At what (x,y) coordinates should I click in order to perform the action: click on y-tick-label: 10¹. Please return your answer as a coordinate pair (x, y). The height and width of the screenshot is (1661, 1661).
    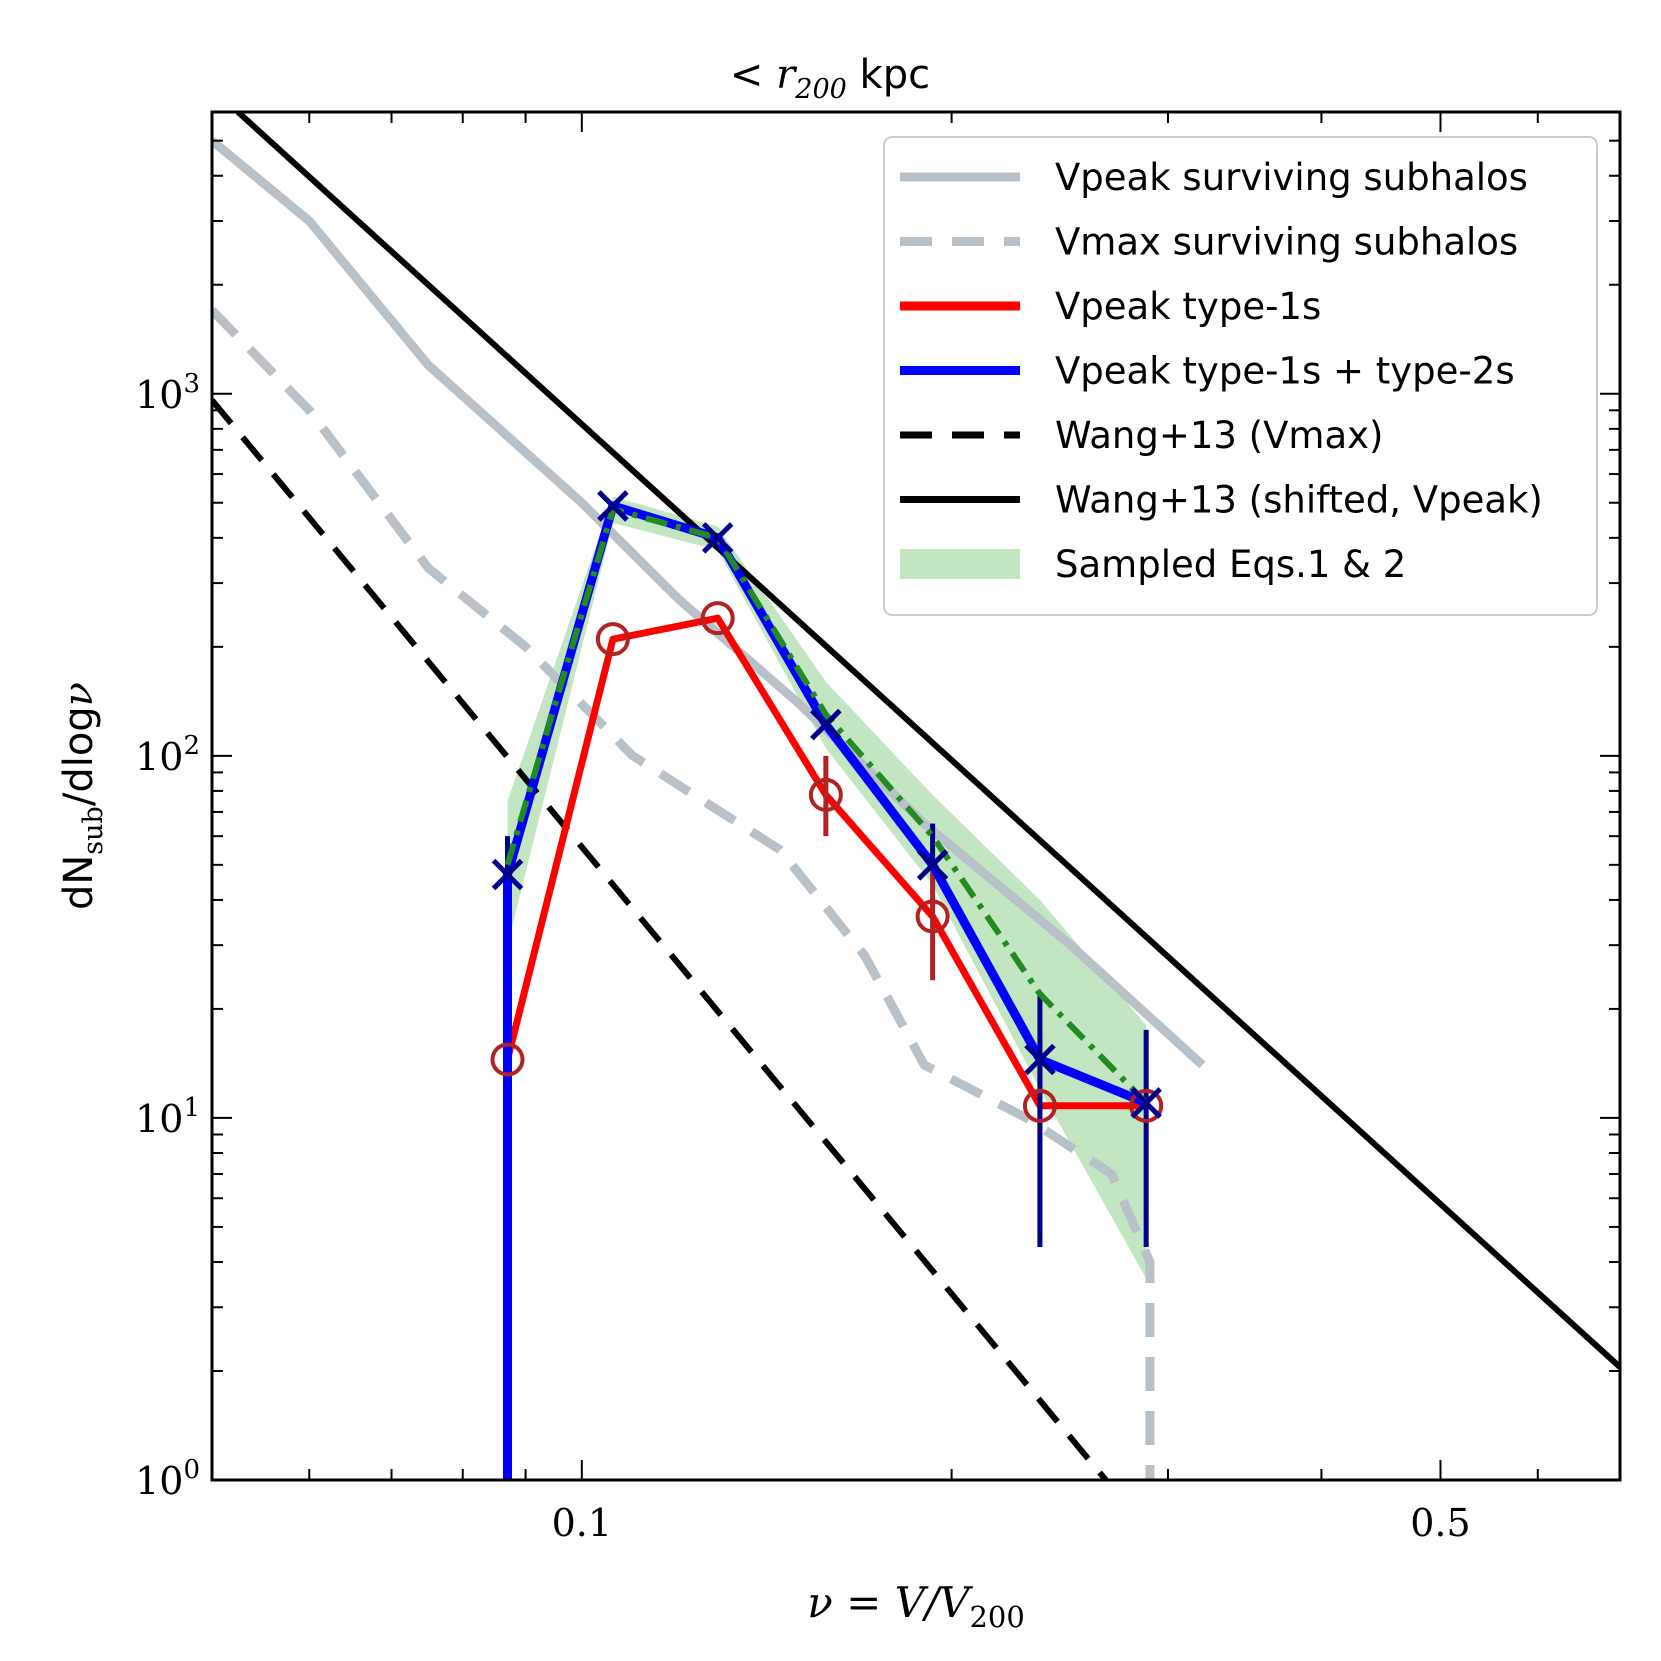
    Looking at the image, I should click on (167, 1117).